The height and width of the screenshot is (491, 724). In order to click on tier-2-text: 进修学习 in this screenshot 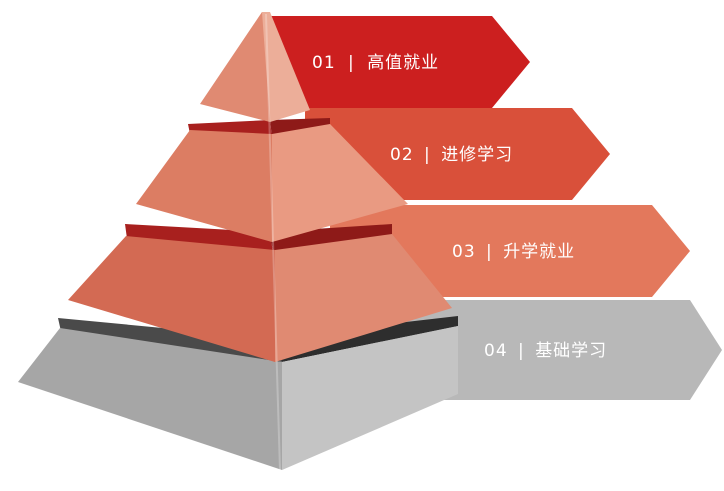, I will do `click(477, 155)`.